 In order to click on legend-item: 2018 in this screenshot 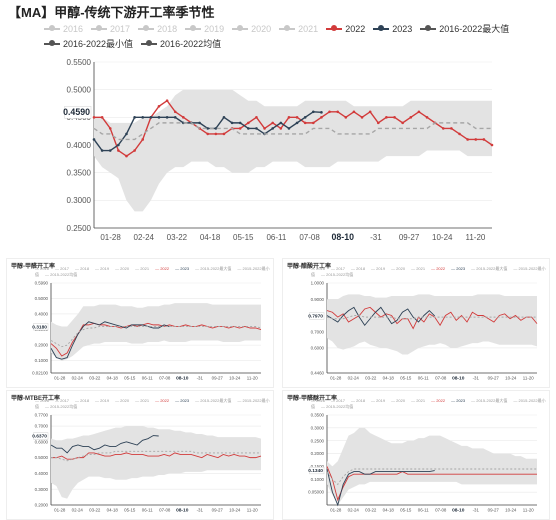, I will do `click(157, 28)`.